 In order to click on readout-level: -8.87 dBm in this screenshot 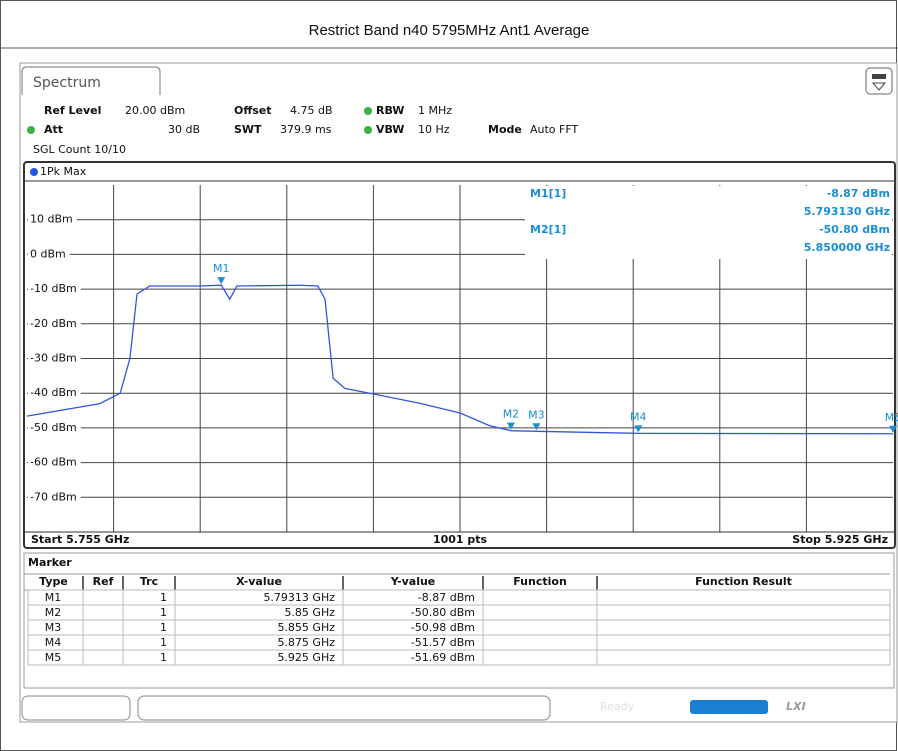, I will do `click(858, 193)`.